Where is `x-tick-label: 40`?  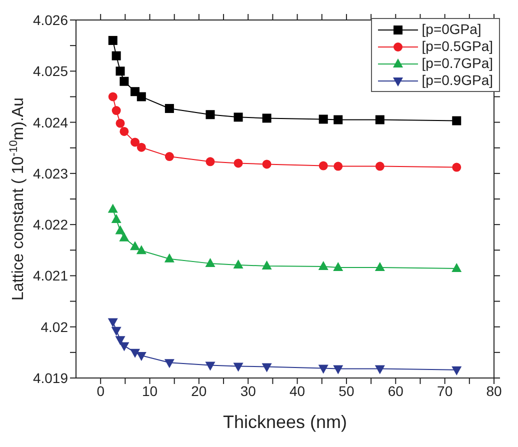
x-tick-label: 40 is located at coordinates (298, 390).